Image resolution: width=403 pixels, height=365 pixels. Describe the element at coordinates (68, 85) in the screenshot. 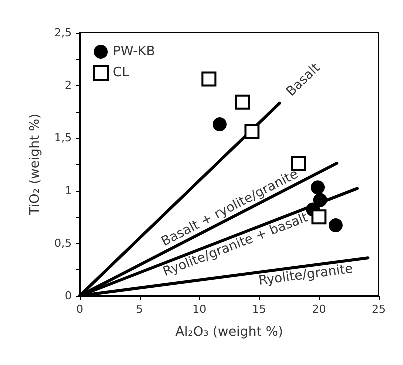

I see `y-tick-label: 2` at that location.